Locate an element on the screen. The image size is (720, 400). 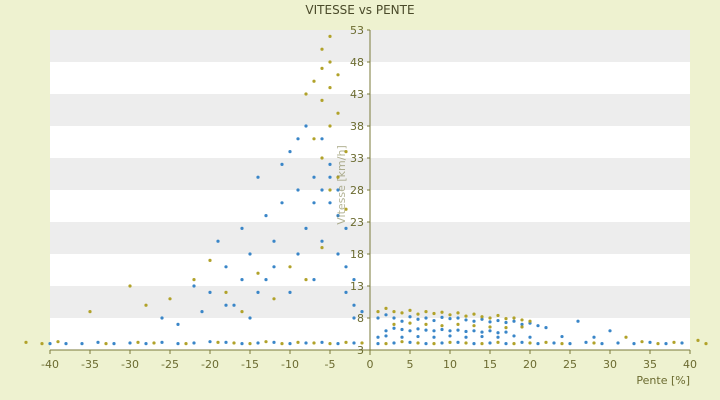
x-tick-label: -10 is located at coordinates (290, 364).